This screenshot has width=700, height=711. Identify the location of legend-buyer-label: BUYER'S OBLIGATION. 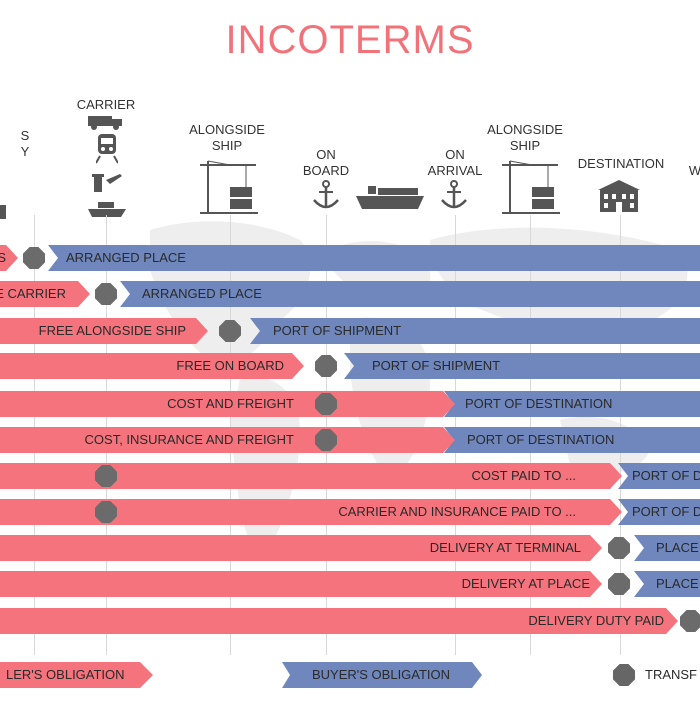
(381, 674).